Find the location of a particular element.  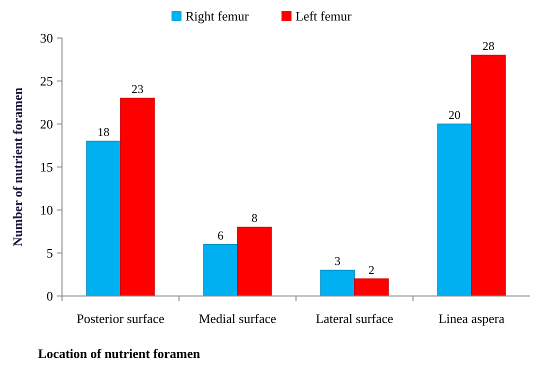

y-tick-label: 25 is located at coordinates (46, 81).